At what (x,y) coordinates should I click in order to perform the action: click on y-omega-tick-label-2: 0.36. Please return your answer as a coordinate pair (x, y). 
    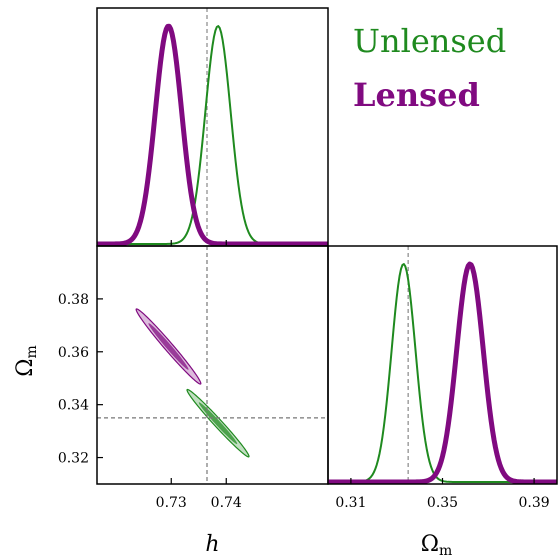
    Looking at the image, I should click on (73, 353).